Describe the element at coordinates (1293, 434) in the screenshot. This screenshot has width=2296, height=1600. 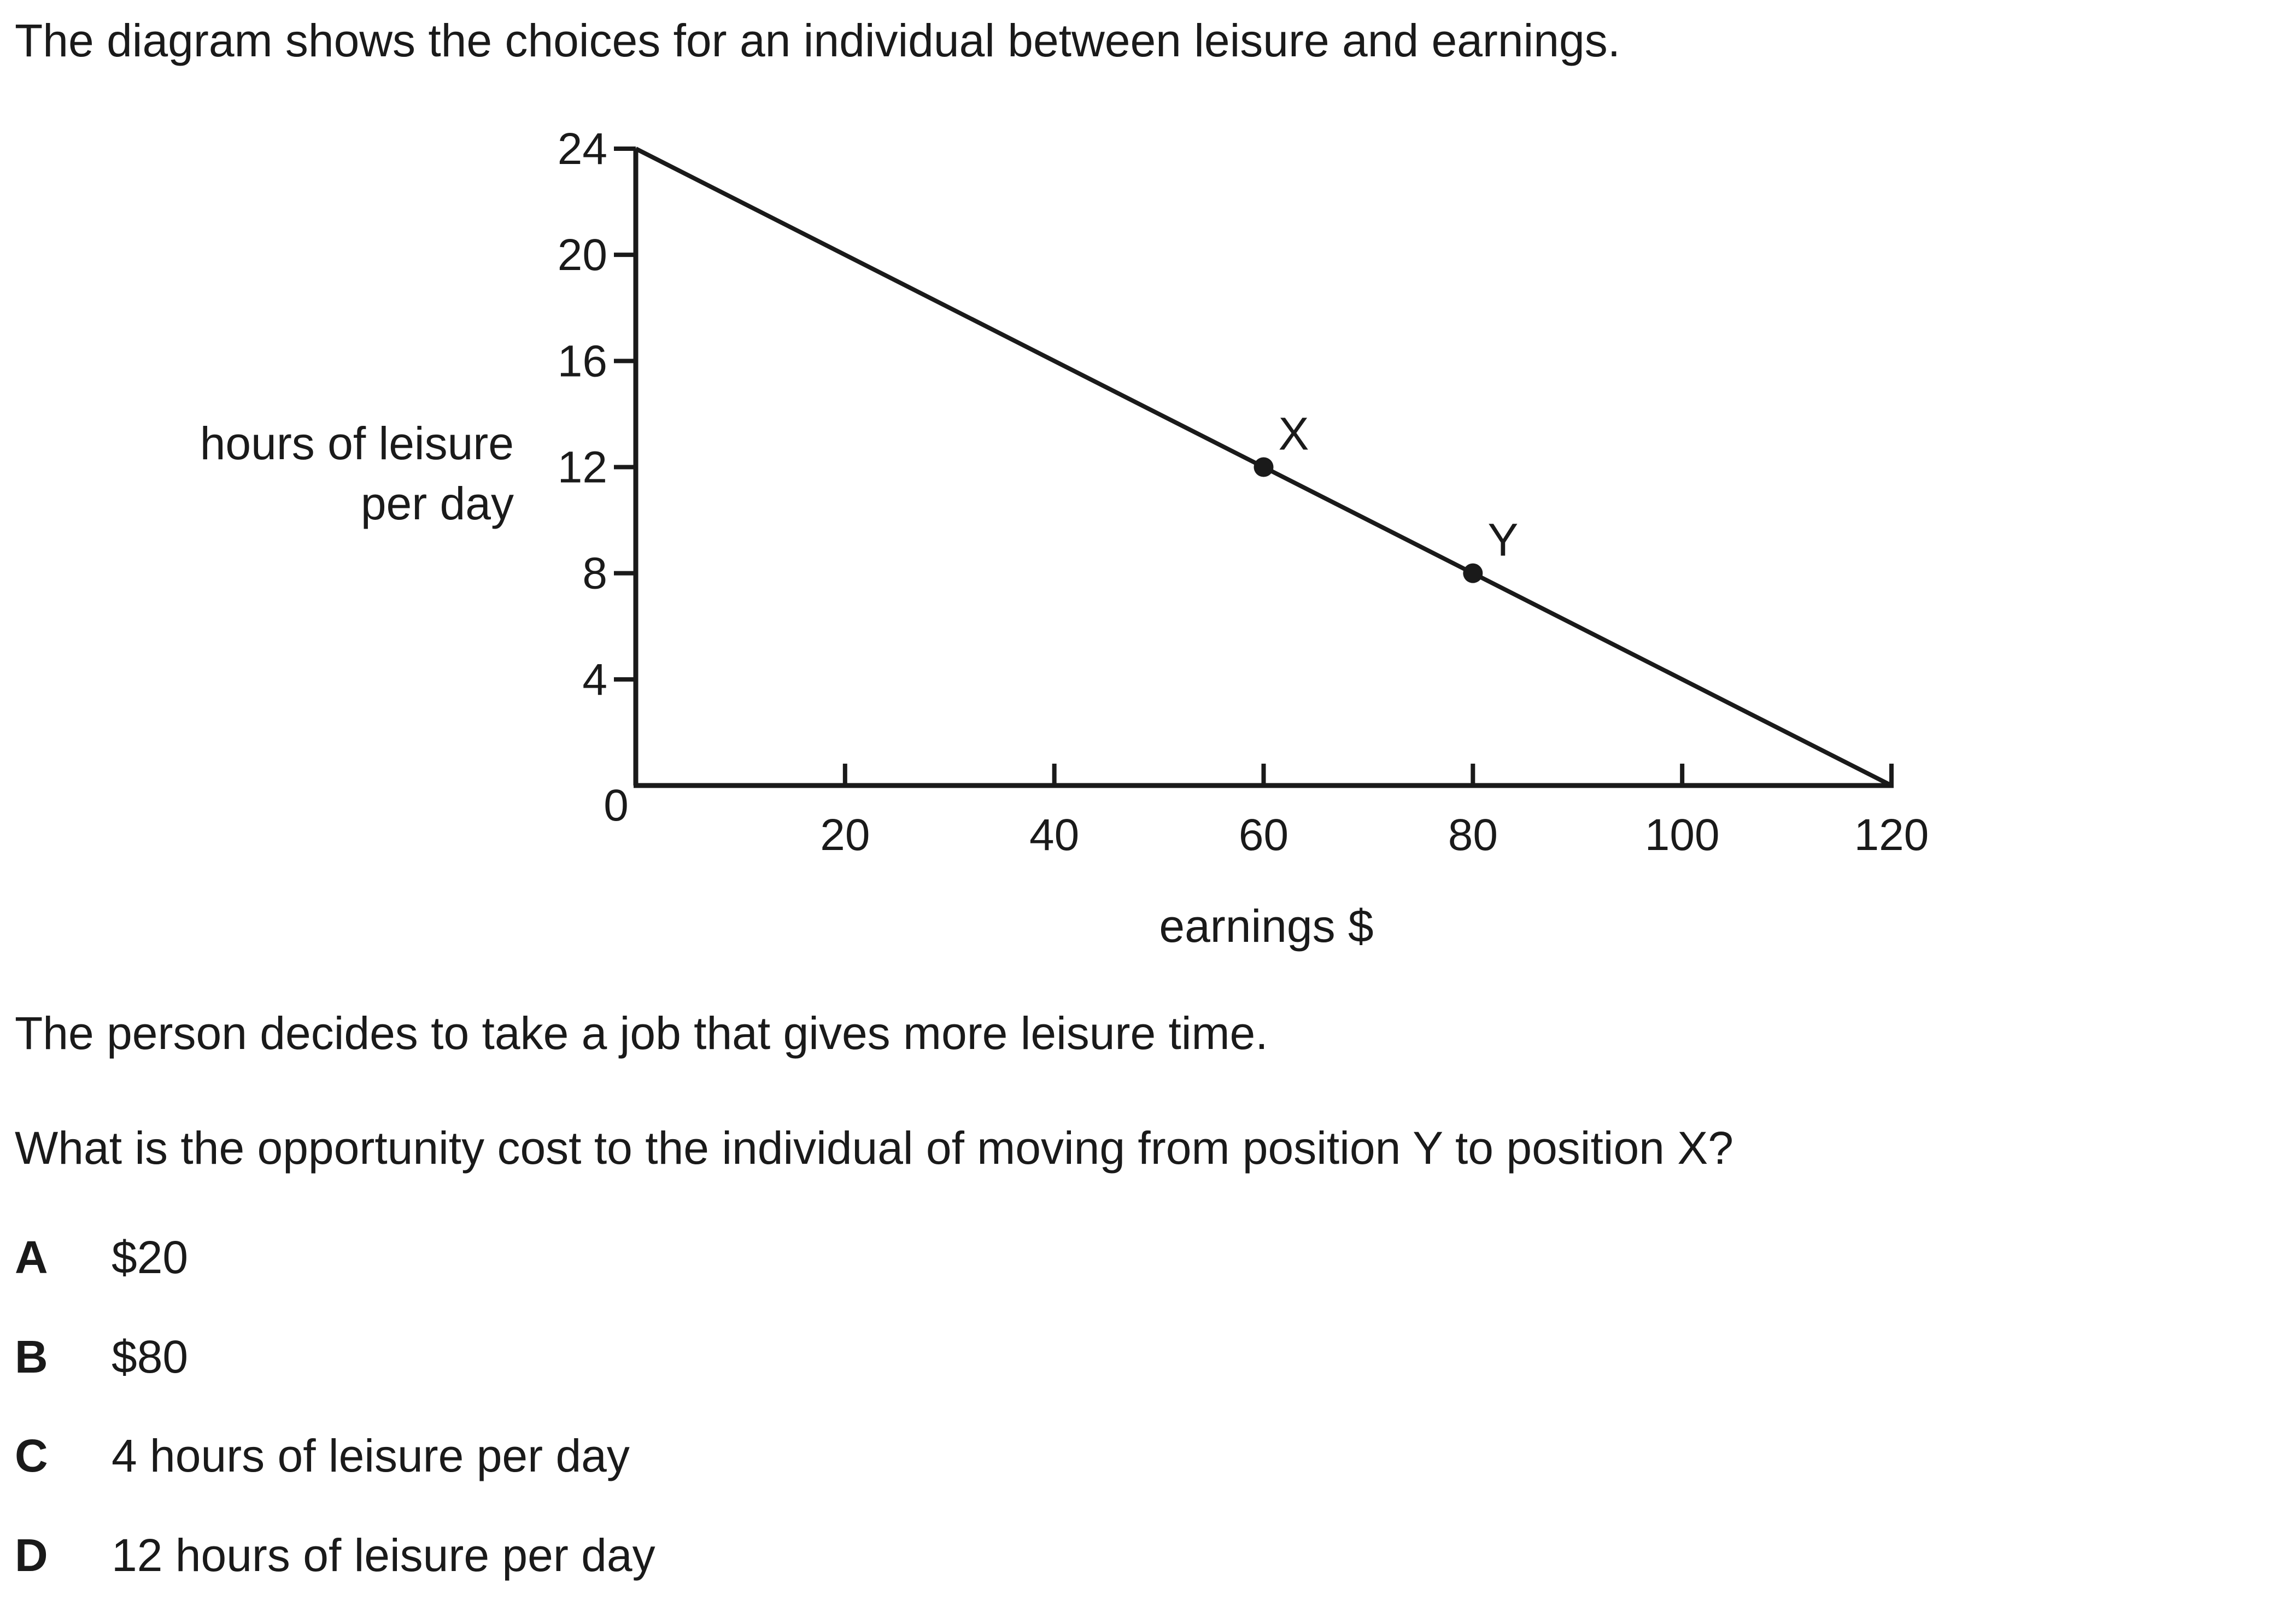
I see `point-label-x: X` at that location.